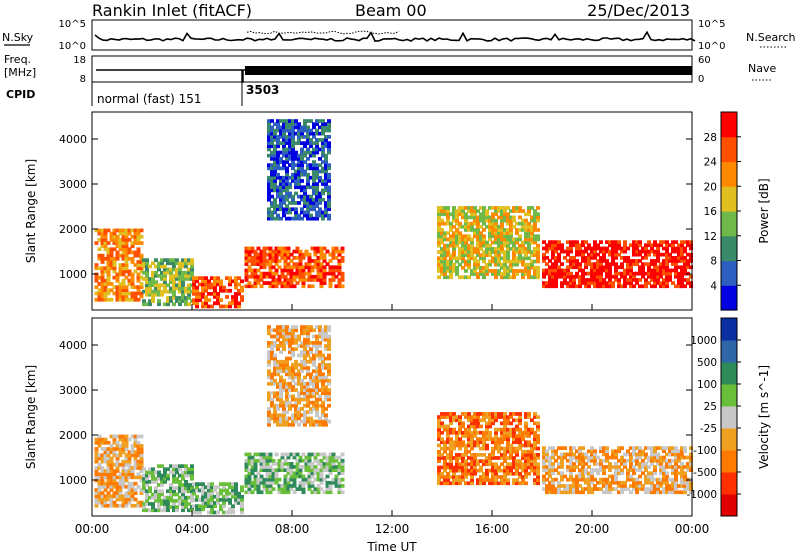 Image resolution: width=800 pixels, height=554 pixels. What do you see at coordinates (729, 224) in the screenshot?
I see `colorbar-segment` at bounding box center [729, 224].